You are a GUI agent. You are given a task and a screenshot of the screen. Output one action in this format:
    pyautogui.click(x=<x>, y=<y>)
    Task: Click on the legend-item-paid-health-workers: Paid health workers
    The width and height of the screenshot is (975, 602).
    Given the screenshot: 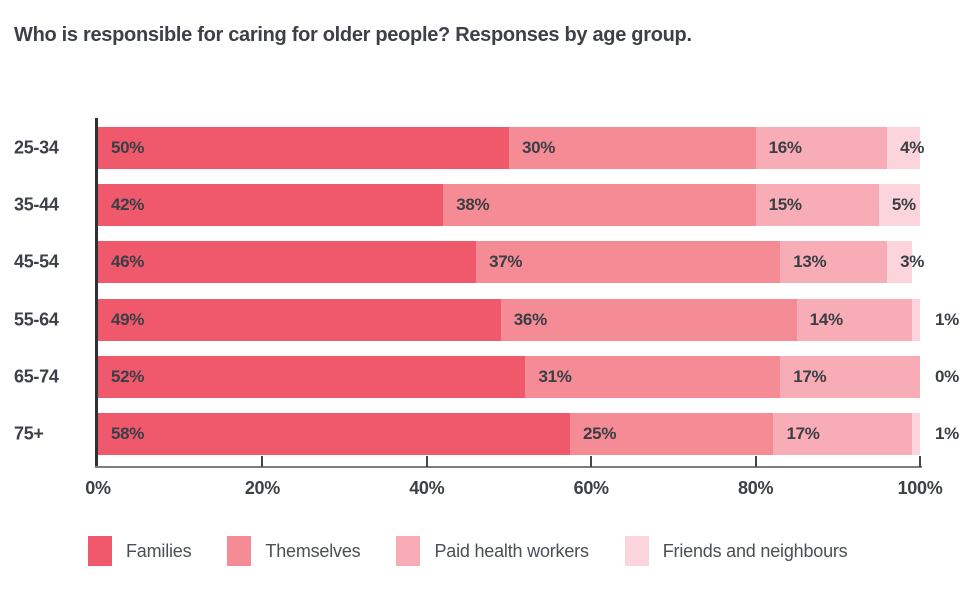 What is the action you would take?
    pyautogui.click(x=492, y=551)
    